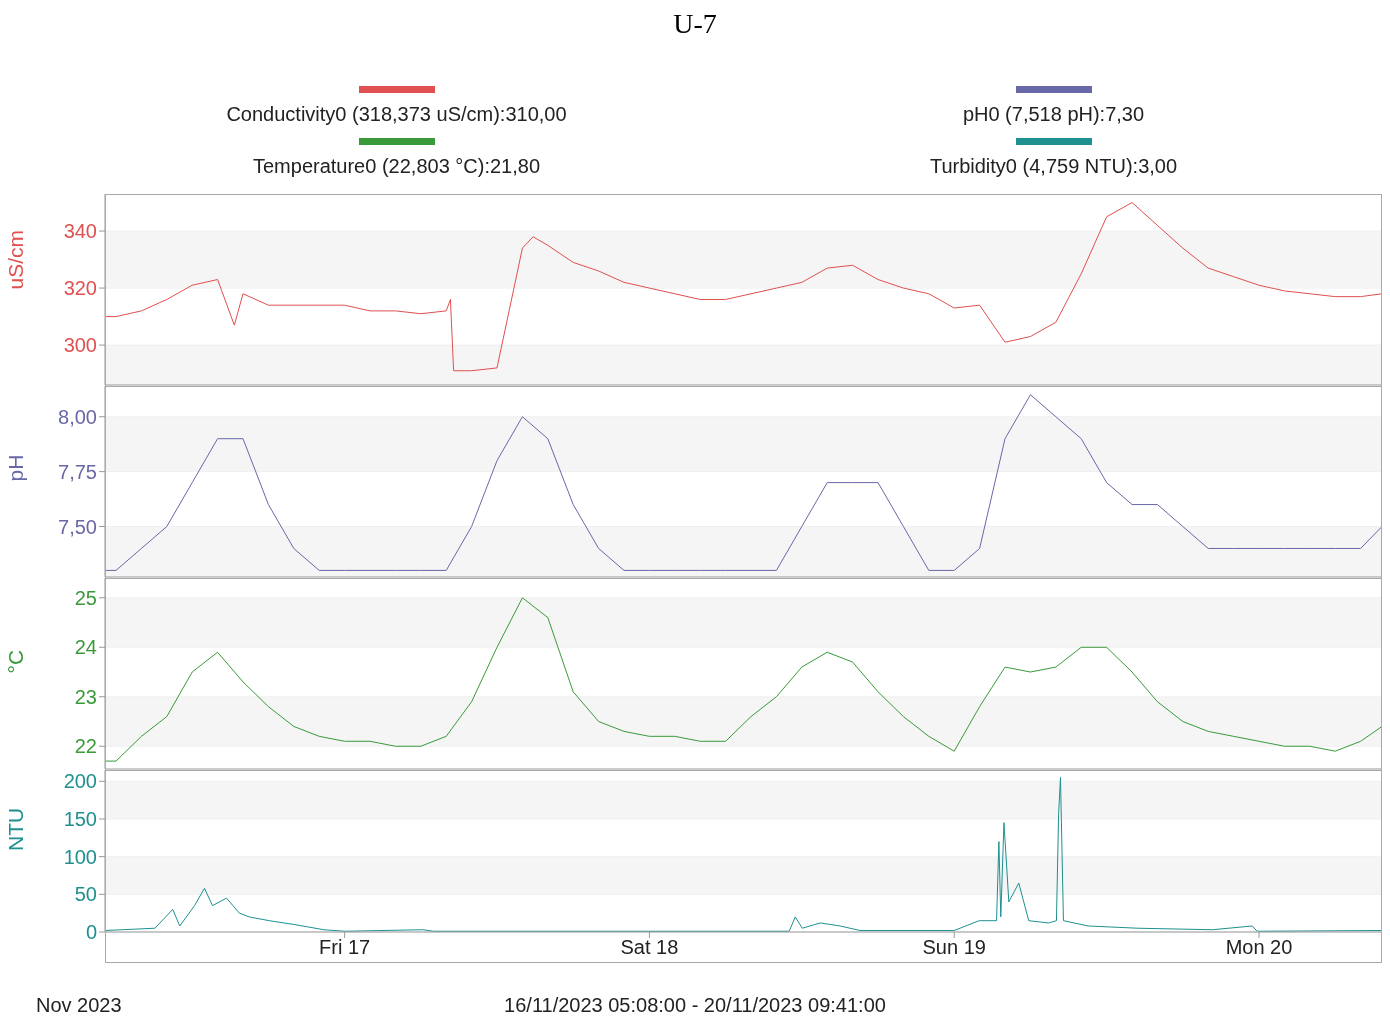  What do you see at coordinates (85, 597) in the screenshot?
I see `y-tick-label: 25` at bounding box center [85, 597].